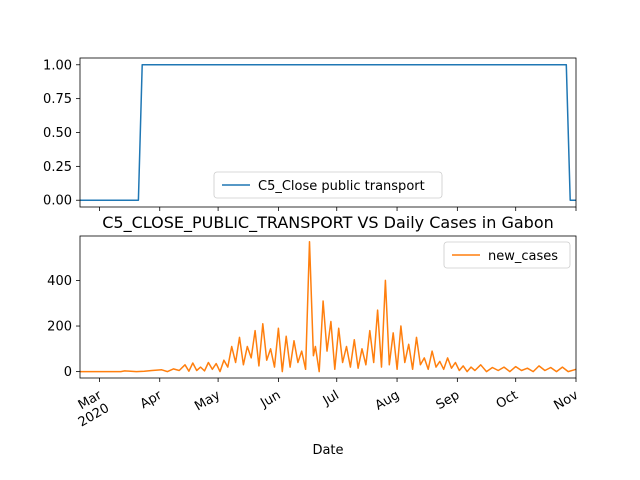 This screenshot has width=640, height=480. What do you see at coordinates (338, 209) in the screenshot?
I see `top-x-axis` at bounding box center [338, 209].